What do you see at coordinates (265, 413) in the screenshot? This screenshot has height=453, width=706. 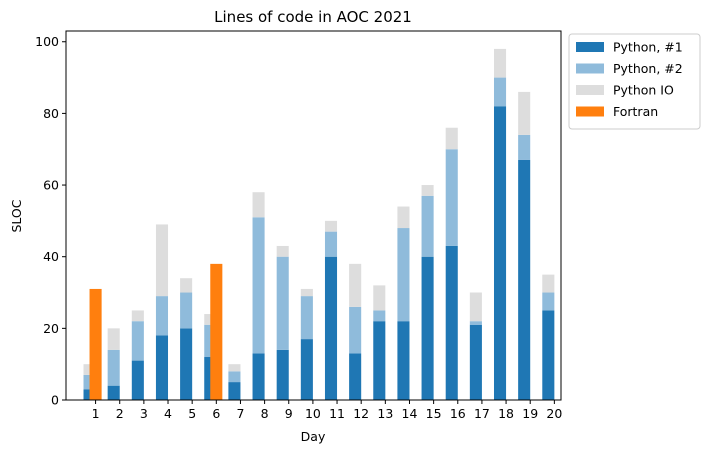 I see `x-tick-label: 8` at bounding box center [265, 413].